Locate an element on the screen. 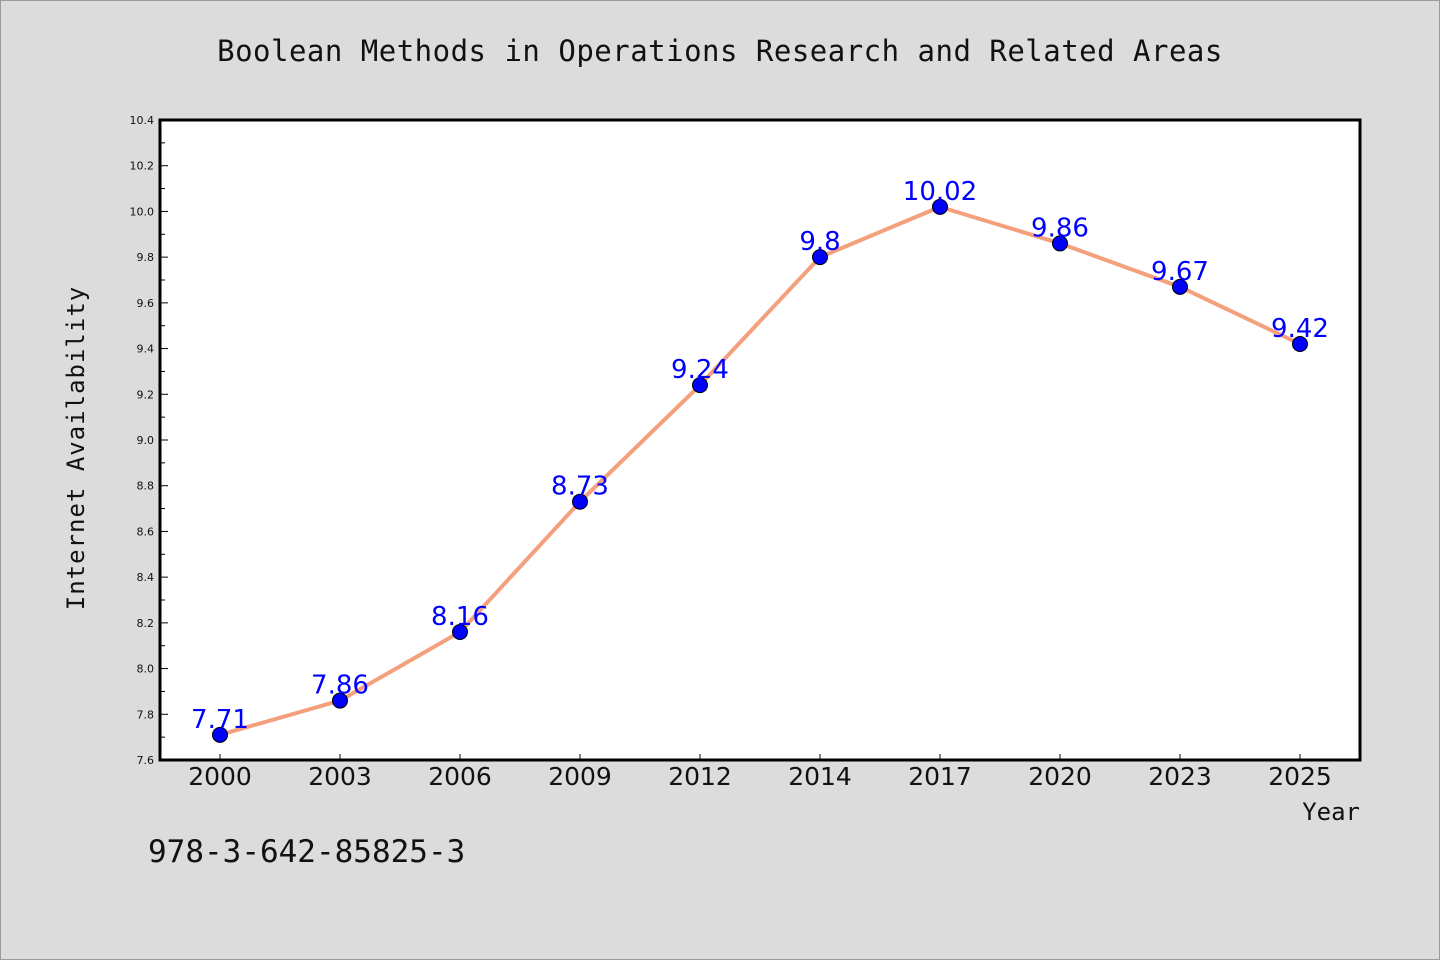  x-tick-label: 2003 is located at coordinates (340, 776).